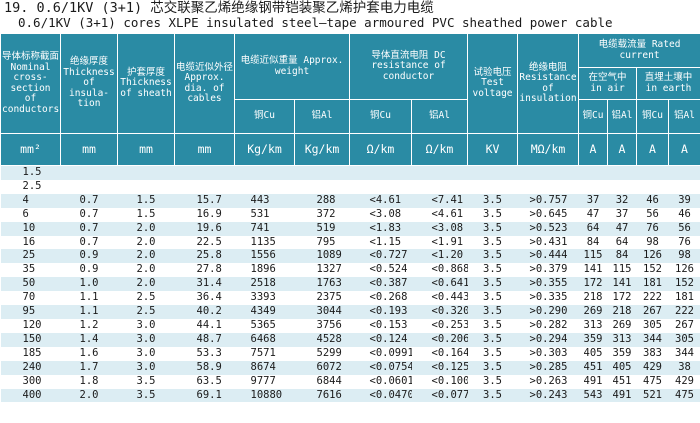  I want to click on table-cell: 181, so click(652, 284).